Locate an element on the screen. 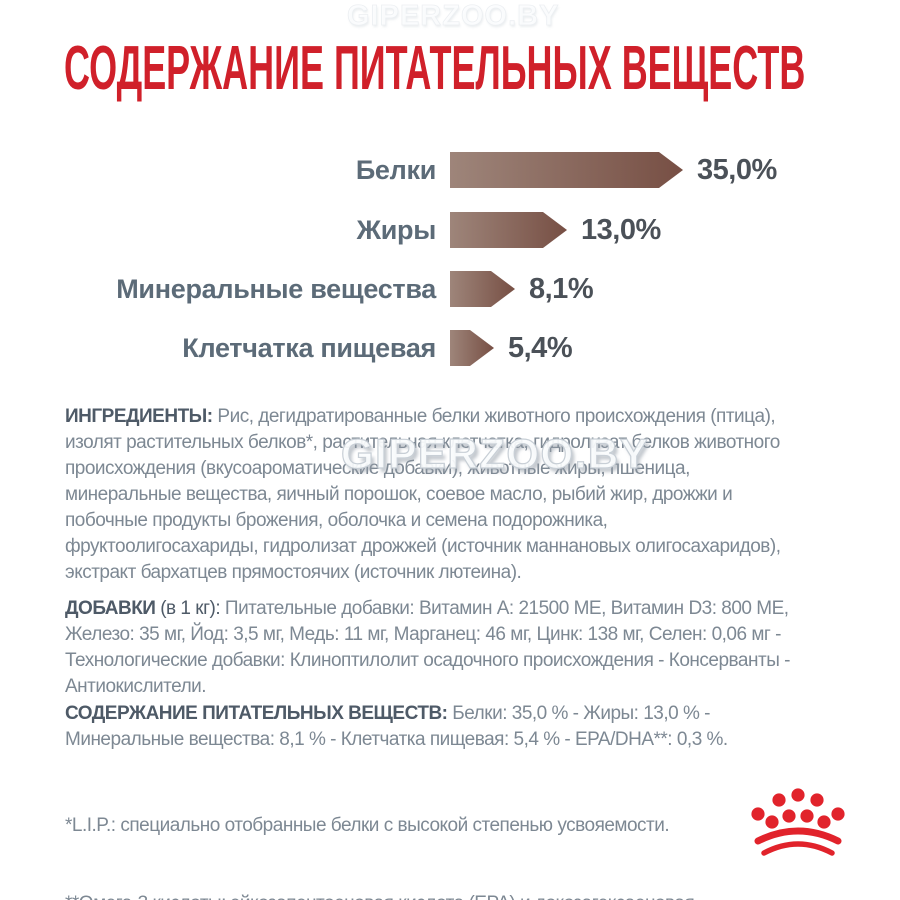  nutrient-label: Жиры is located at coordinates (396, 230).